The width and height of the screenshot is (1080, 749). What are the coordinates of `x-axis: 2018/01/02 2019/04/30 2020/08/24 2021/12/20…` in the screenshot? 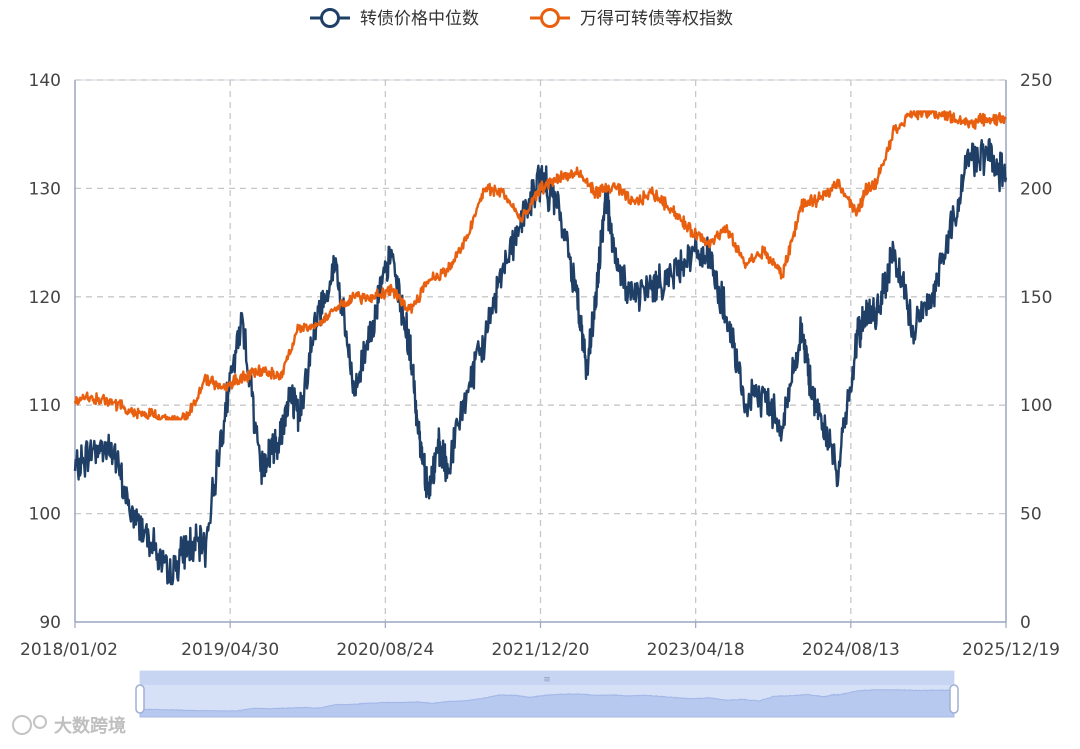 It's located at (540, 640).